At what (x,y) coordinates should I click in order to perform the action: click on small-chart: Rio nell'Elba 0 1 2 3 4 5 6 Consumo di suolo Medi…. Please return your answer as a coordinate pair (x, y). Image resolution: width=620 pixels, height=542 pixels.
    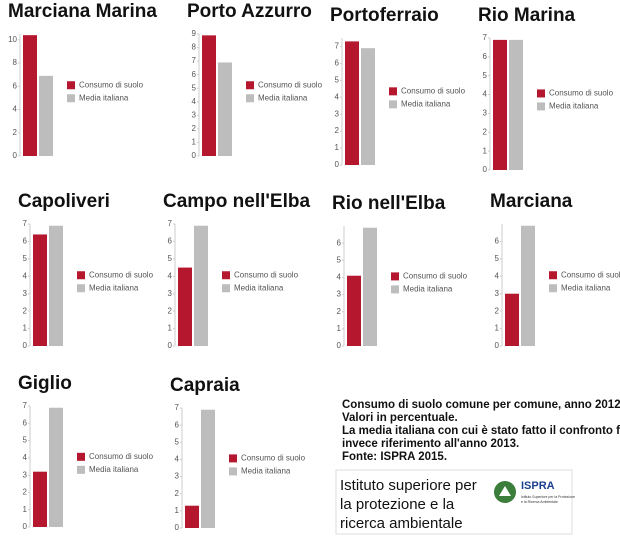
    Looking at the image, I should click on (400, 271).